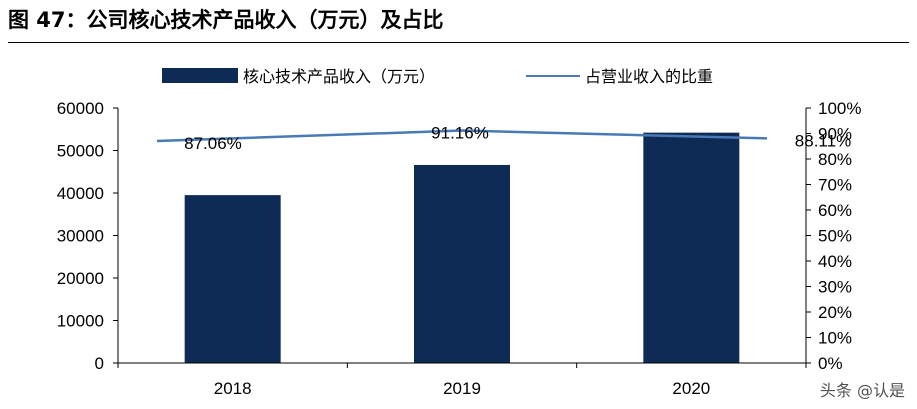 This screenshot has width=917, height=409. I want to click on y-right-tick-label: 90%, so click(835, 134).